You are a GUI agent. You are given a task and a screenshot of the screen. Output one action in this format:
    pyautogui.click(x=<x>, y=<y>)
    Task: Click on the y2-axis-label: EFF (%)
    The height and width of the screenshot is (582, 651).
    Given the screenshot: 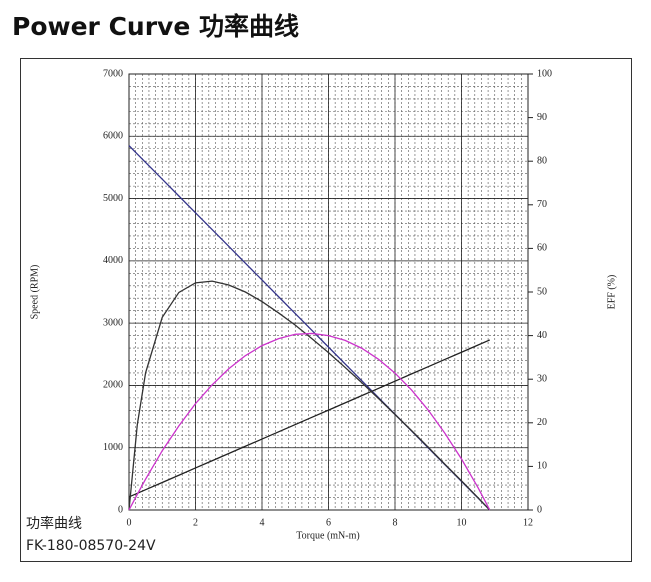 What is the action you would take?
    pyautogui.click(x=611, y=292)
    